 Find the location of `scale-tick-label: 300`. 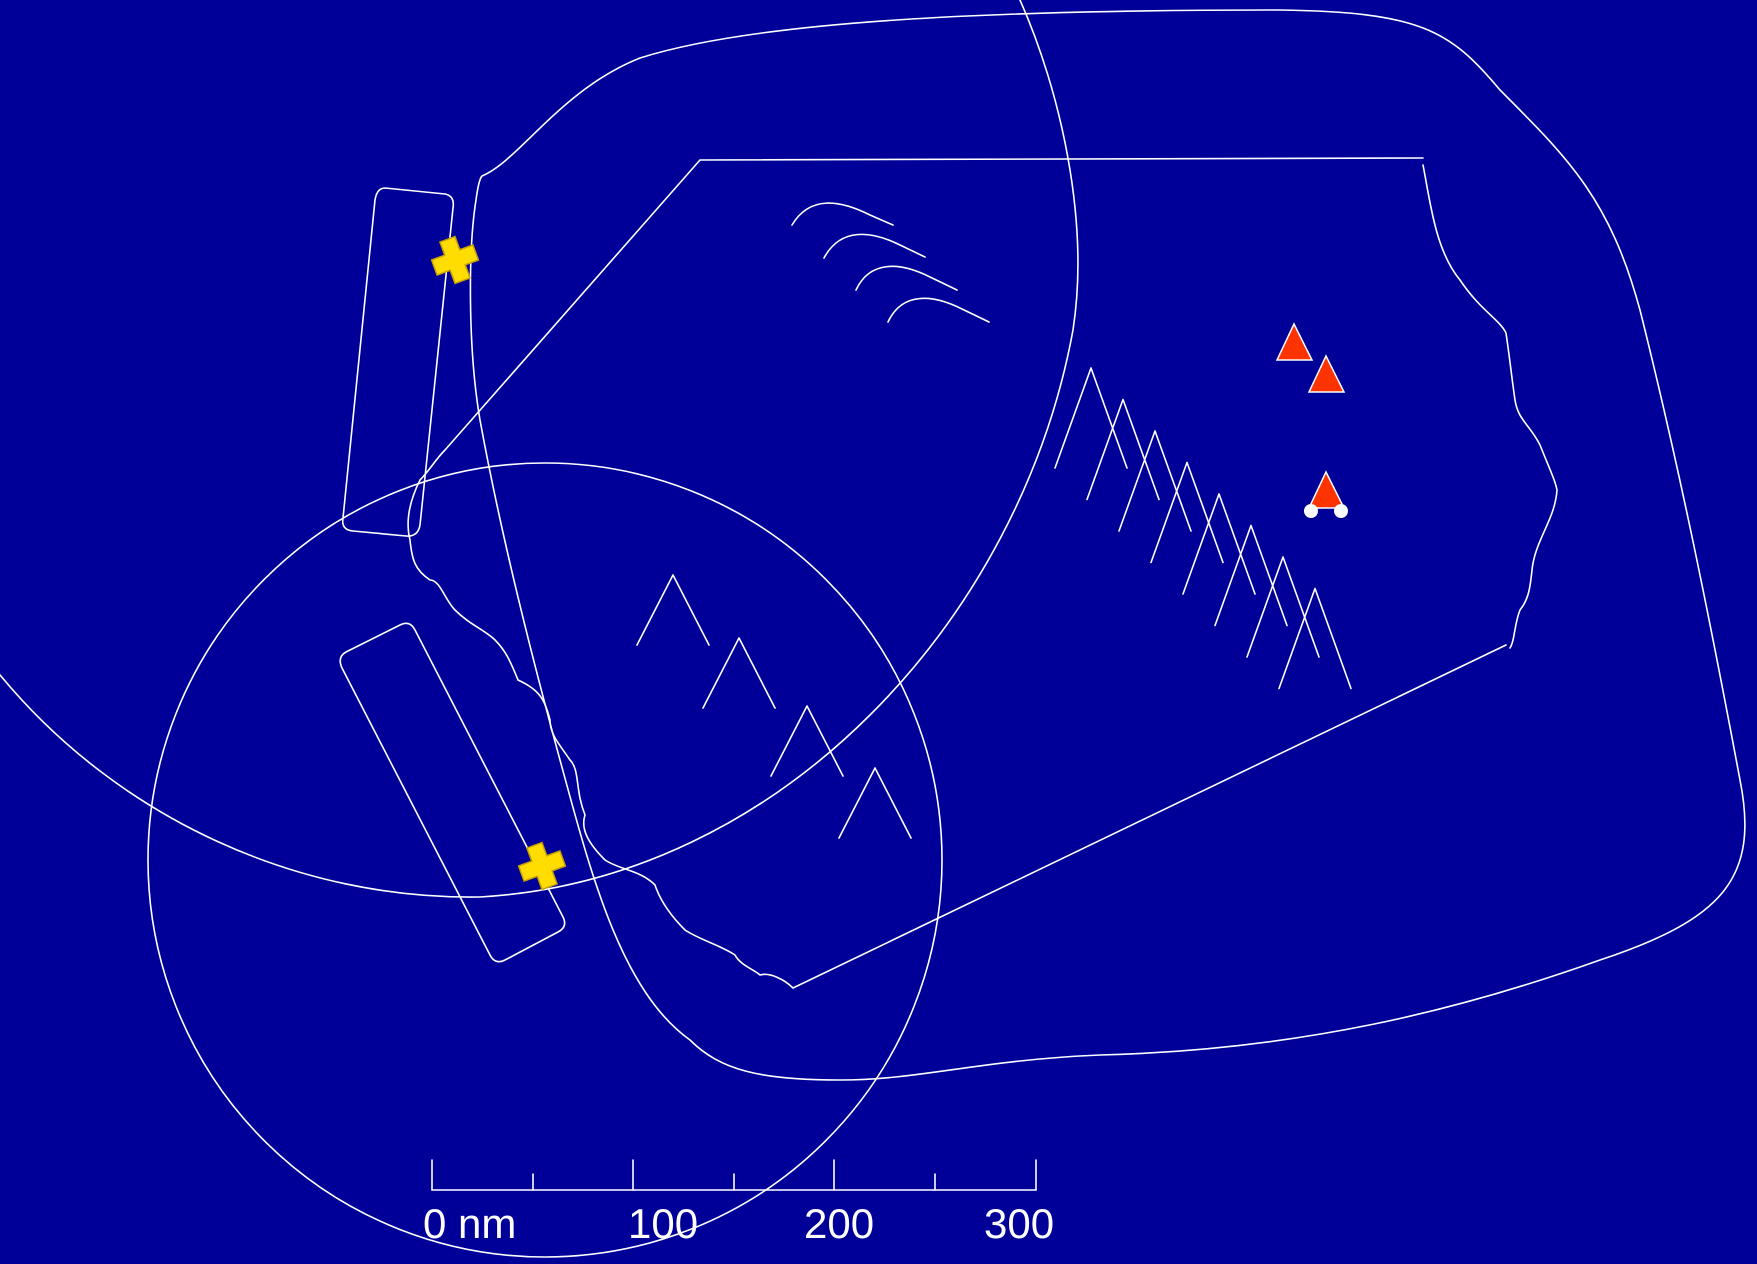

scale-tick-label: 300 is located at coordinates (1019, 1223).